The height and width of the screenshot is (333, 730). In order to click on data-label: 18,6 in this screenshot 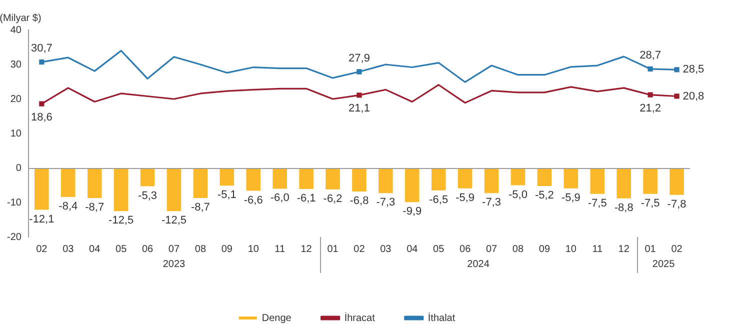, I will do `click(41, 117)`.